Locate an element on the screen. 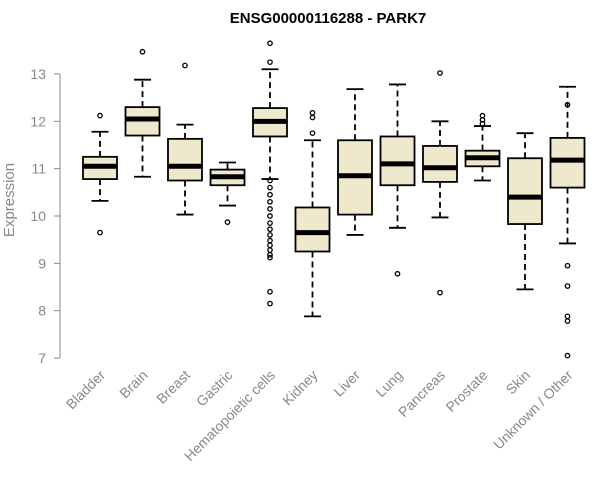  box-gastric is located at coordinates (227, 193).